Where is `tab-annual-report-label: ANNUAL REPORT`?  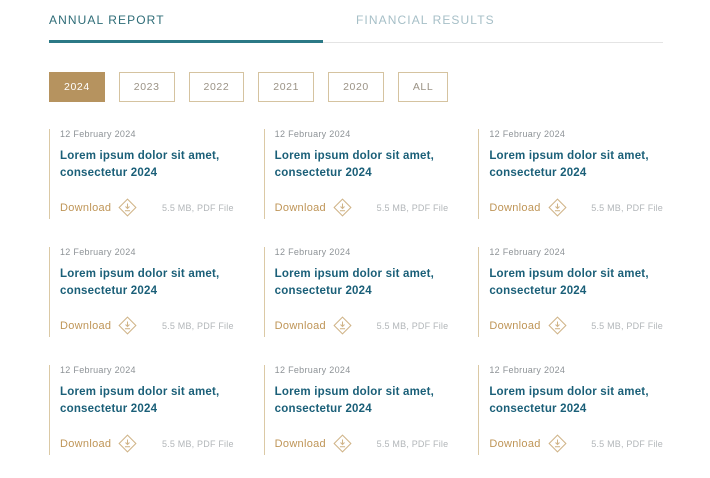
tab-annual-report-label: ANNUAL REPORT is located at coordinates (107, 20).